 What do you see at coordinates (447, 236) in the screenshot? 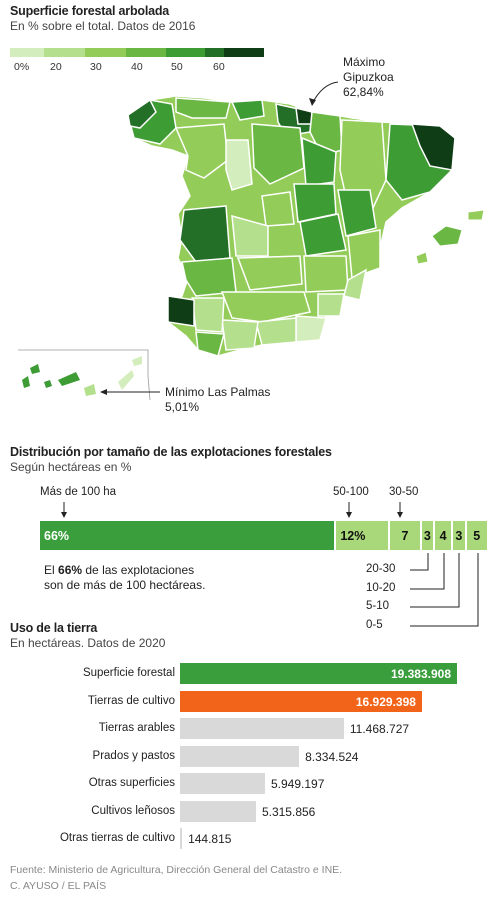
I see `region-mallorca` at bounding box center [447, 236].